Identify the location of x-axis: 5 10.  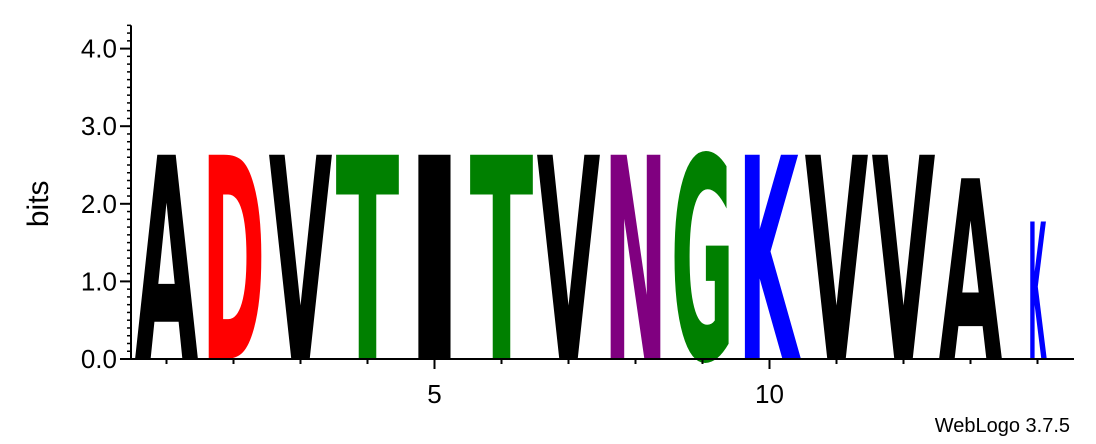
(602, 383).